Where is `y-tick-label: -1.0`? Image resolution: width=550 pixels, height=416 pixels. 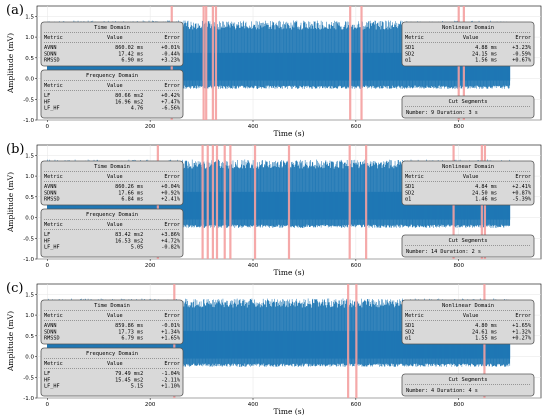
y-tick-label: -1.0 is located at coordinates (28, 121).